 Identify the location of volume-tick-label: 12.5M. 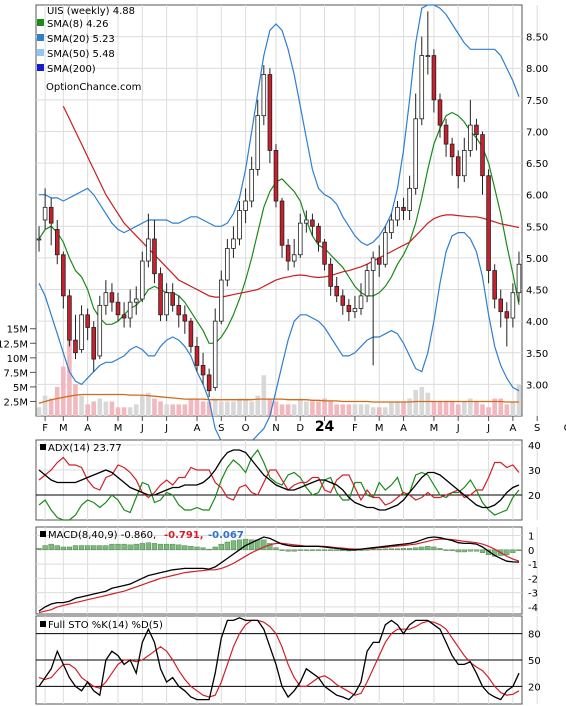
(14, 344).